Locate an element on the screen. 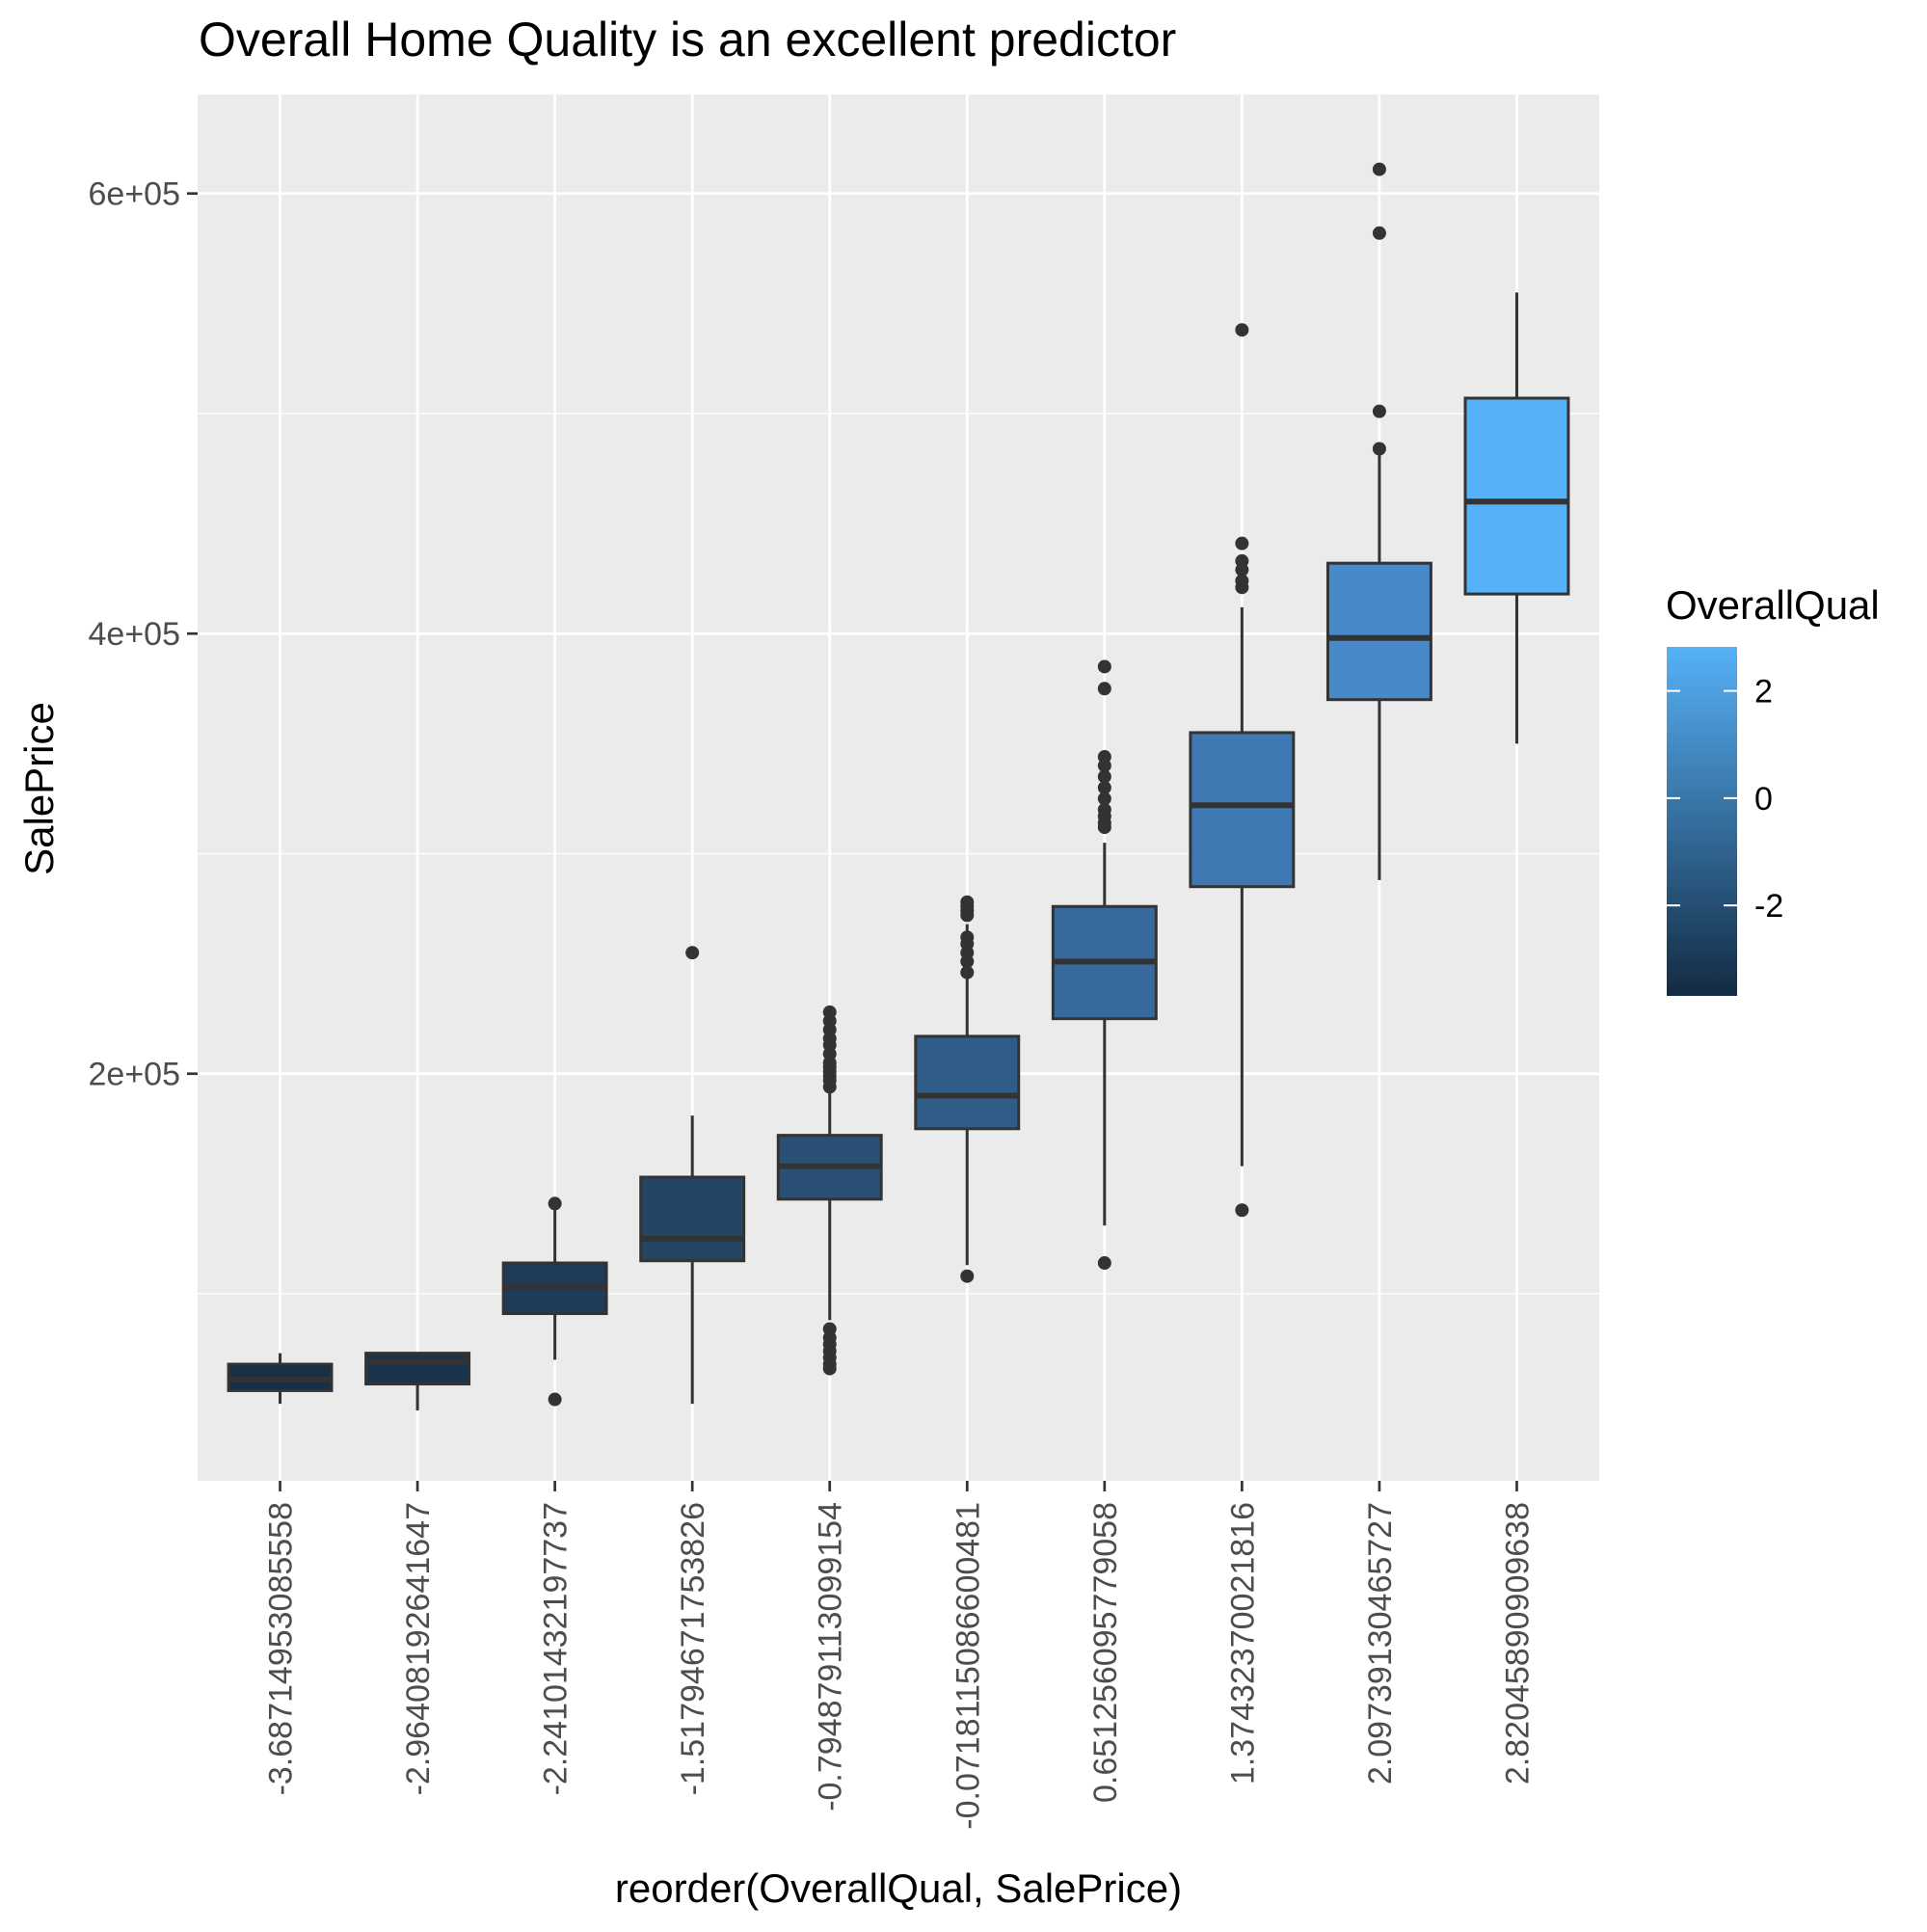  legend-tick-label: 0 is located at coordinates (1763, 800).